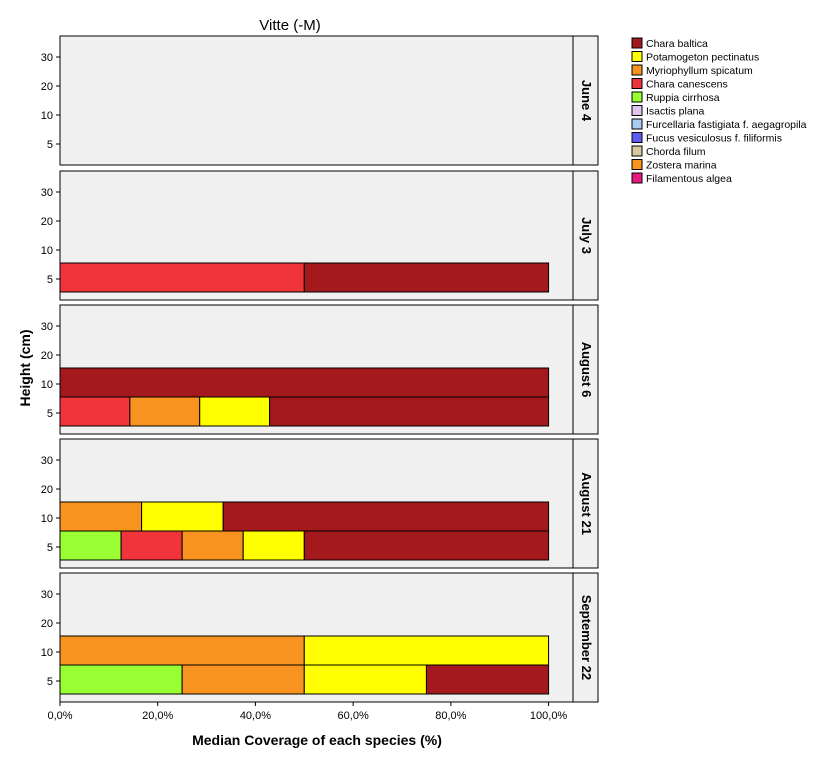  Describe the element at coordinates (25, 368) in the screenshot. I see `y-axis-label: Height (cm)` at that location.